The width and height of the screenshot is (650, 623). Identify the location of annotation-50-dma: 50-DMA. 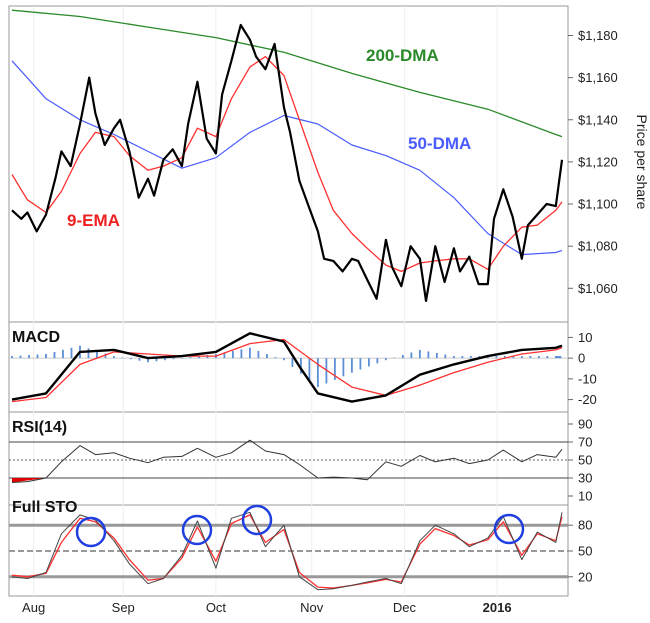
(439, 143).